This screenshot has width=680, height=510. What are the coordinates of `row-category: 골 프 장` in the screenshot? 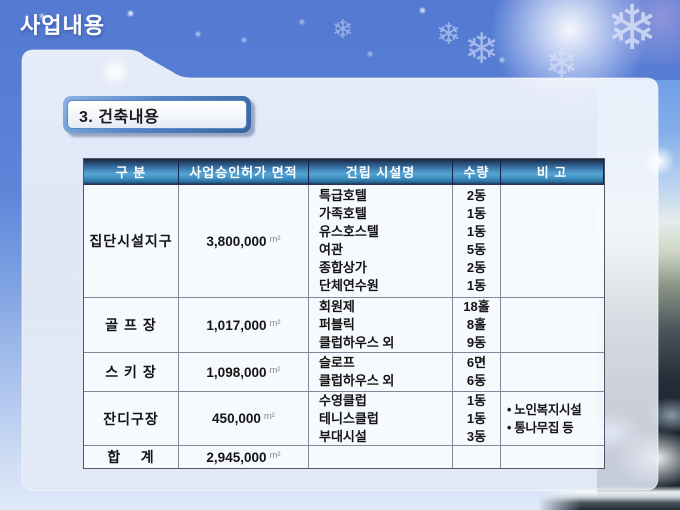 It's located at (131, 325).